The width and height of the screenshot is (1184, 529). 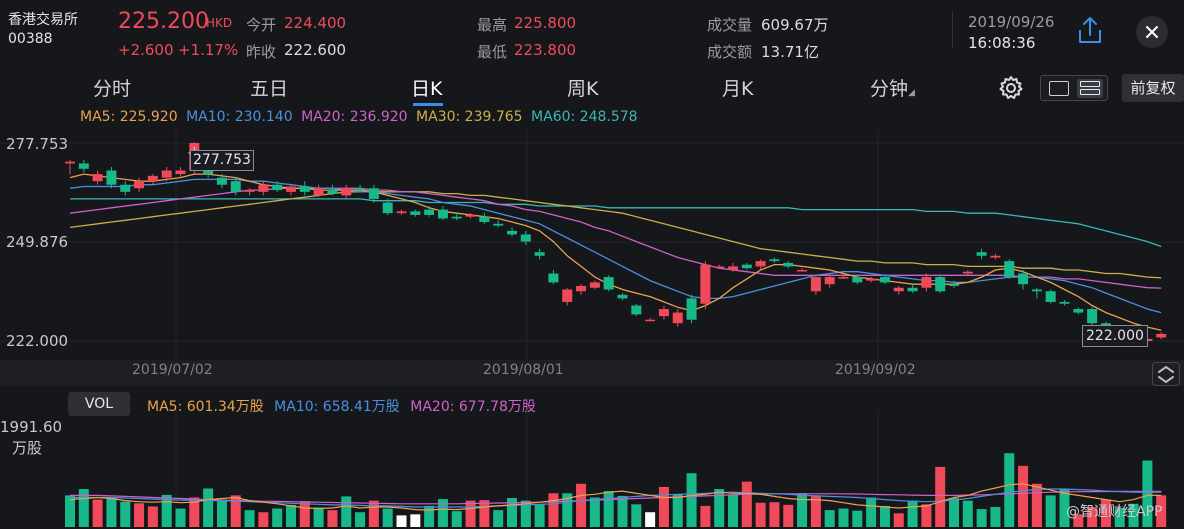 I want to click on tab-weekly-k: 周K, so click(x=583, y=89).